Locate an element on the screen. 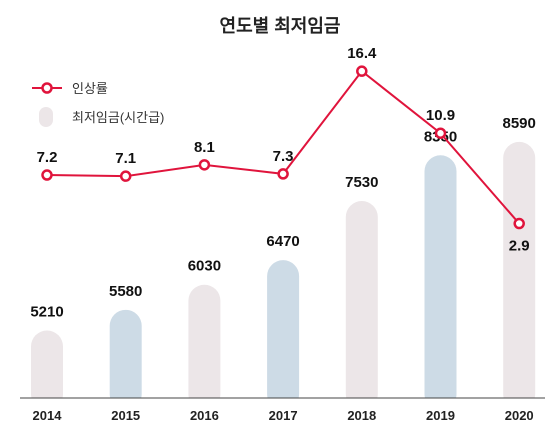 The width and height of the screenshot is (560, 430). rate-label-2019: 10.9 is located at coordinates (440, 115).